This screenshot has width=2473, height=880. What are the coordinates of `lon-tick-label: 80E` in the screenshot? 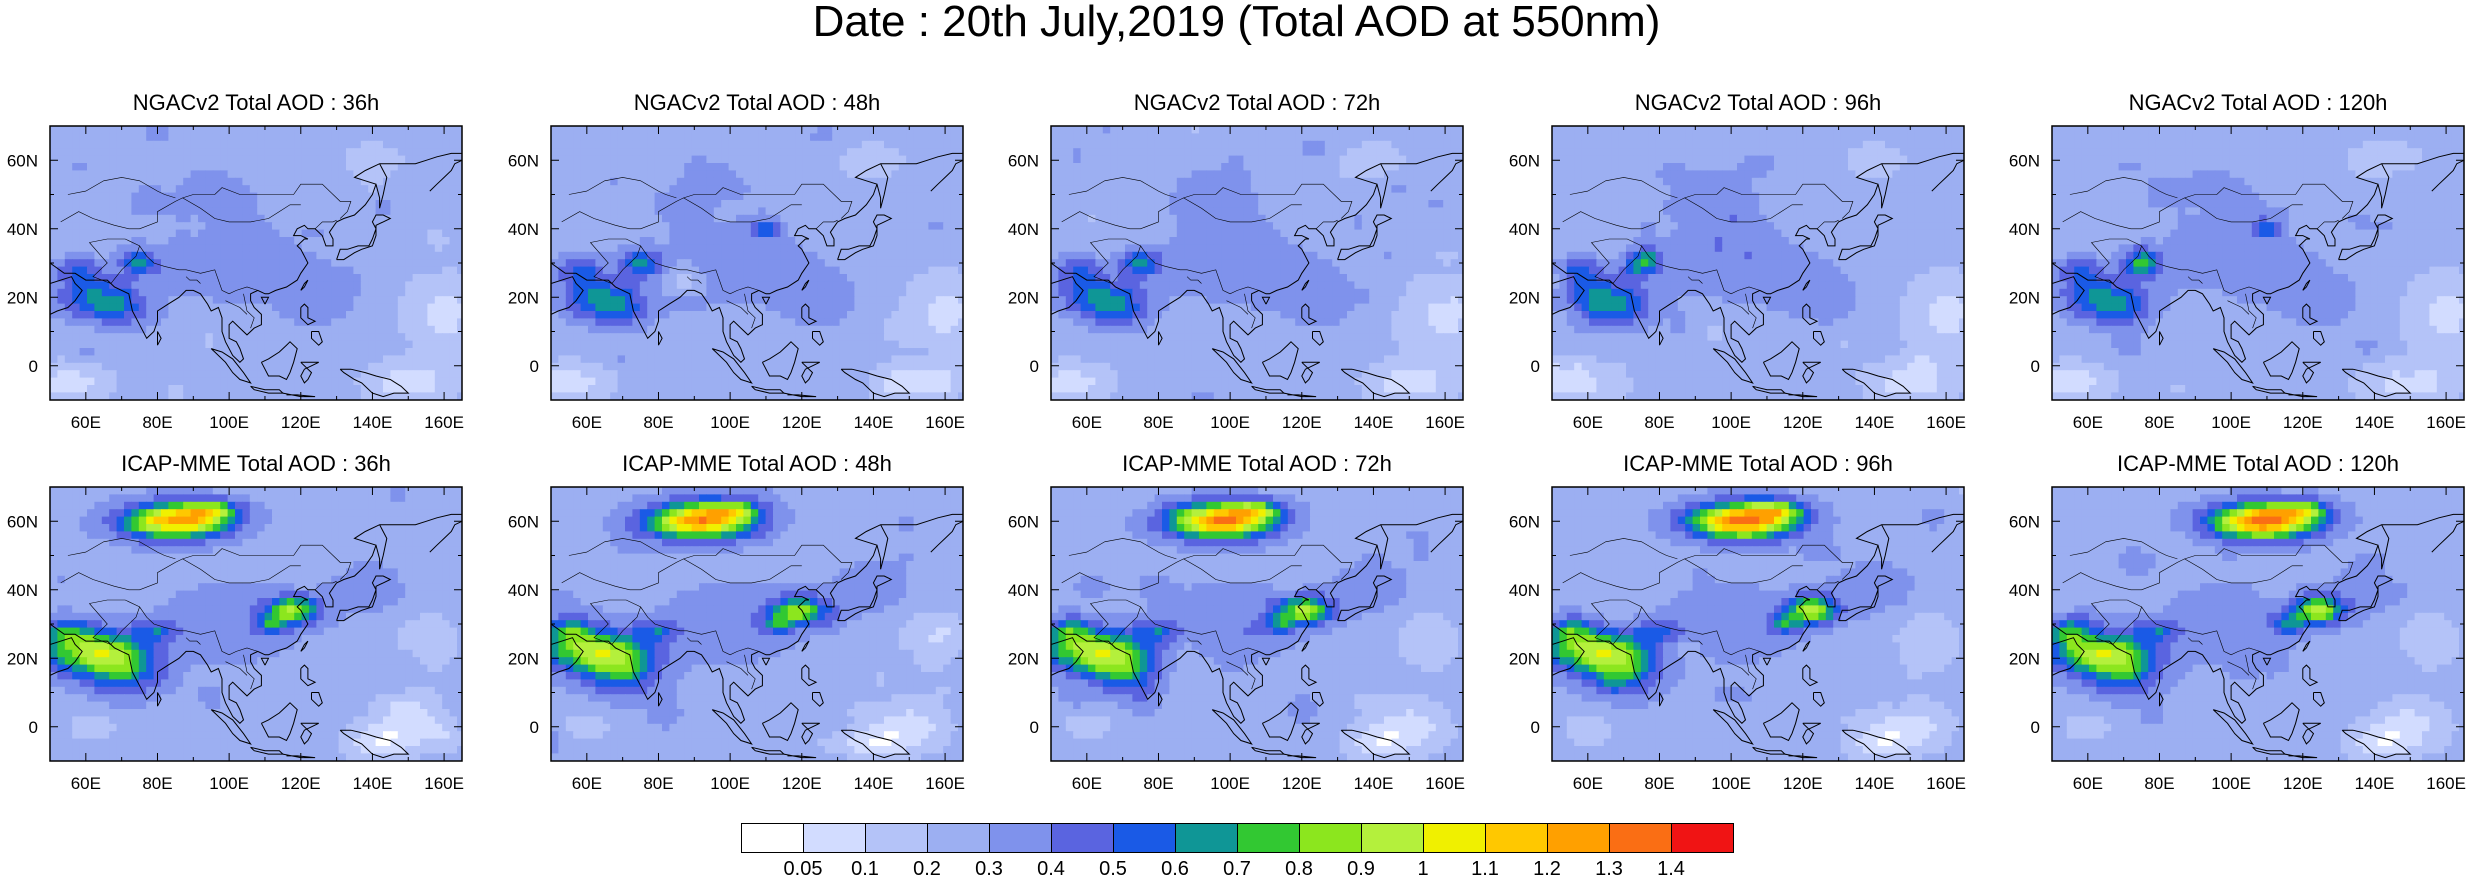 It's located at (157, 422).